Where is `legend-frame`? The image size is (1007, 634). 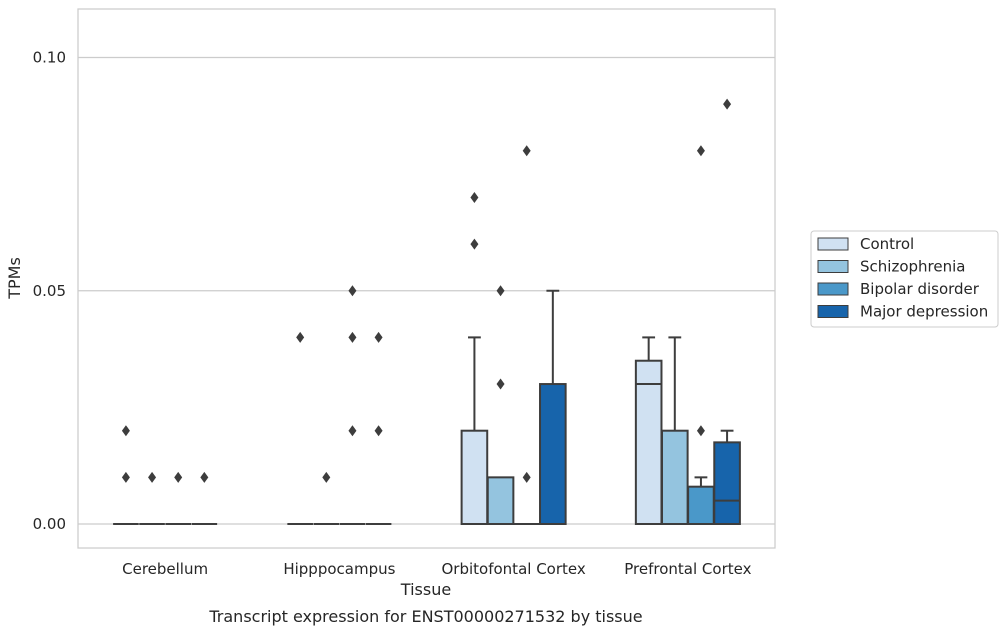 legend-frame is located at coordinates (904, 279).